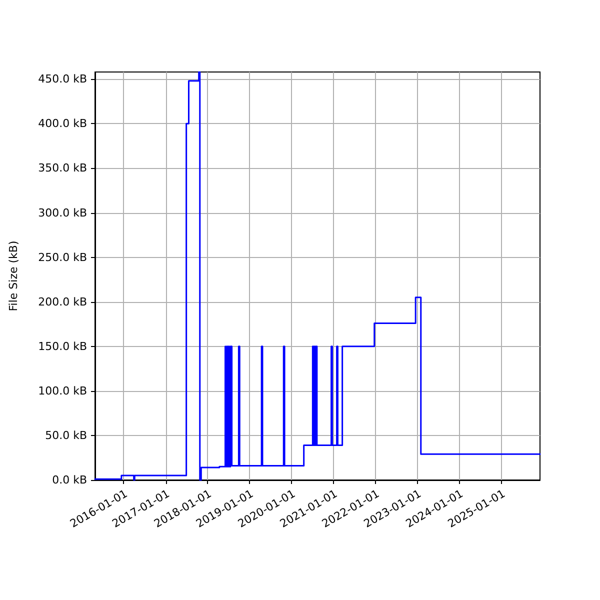  What do you see at coordinates (66, 435) in the screenshot?
I see `y-tick-label: 50.0 kB` at bounding box center [66, 435].